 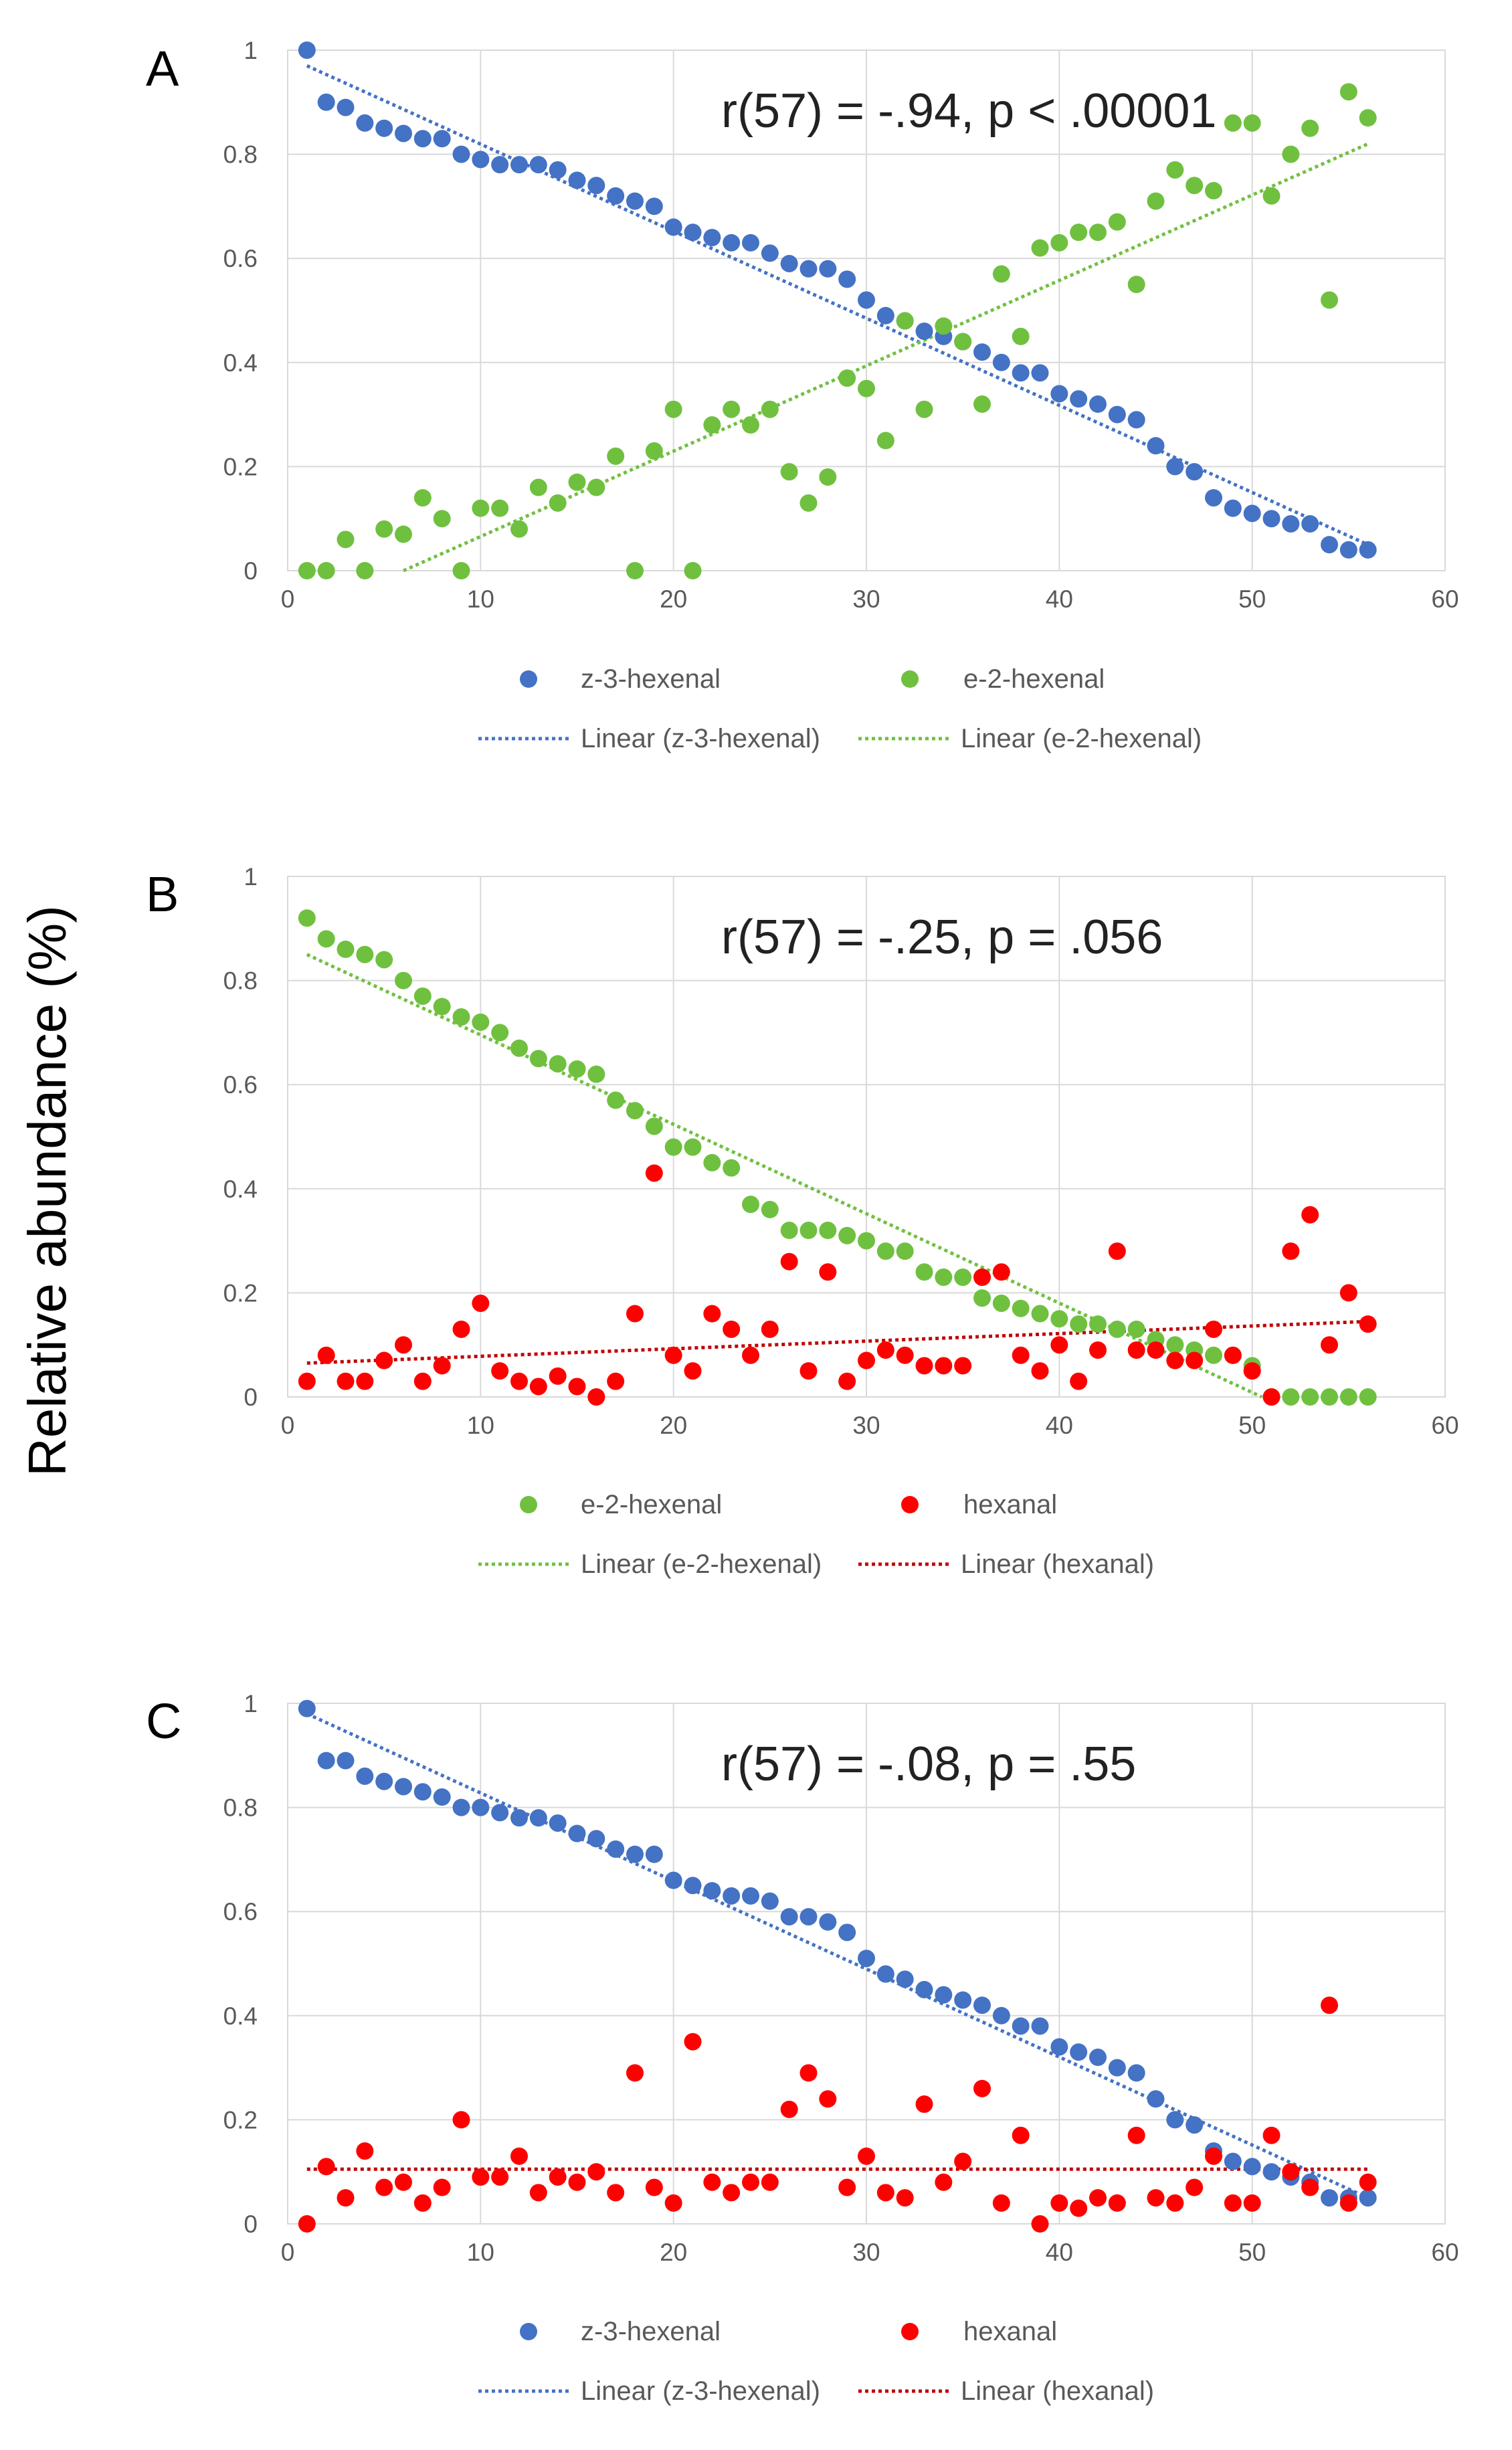 I want to click on y-tick-label: 1, so click(x=251, y=876).